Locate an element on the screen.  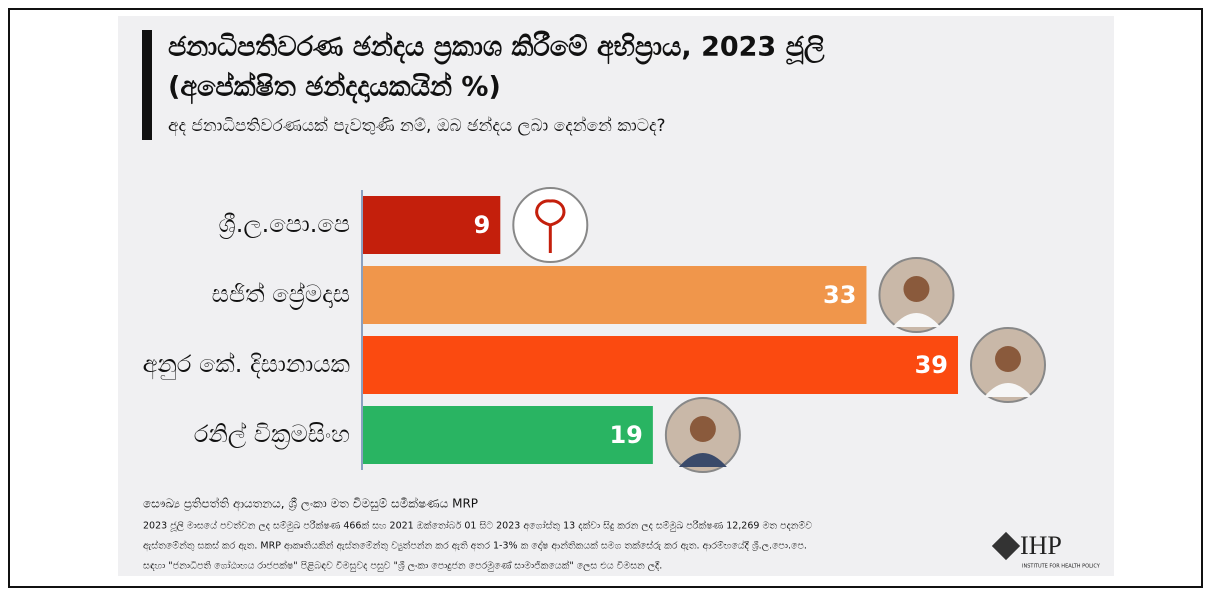
category-label: රනිල් වික්‍රමසිංහ is located at coordinates (272, 434).